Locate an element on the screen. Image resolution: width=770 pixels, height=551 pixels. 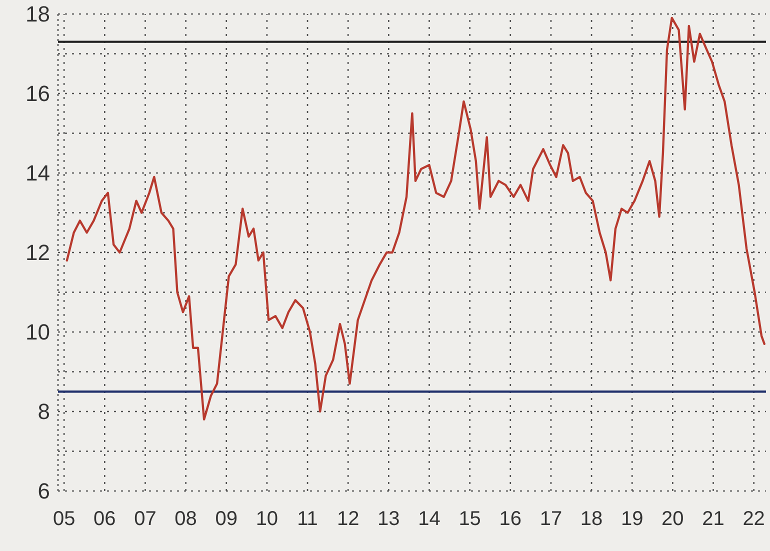
x-tick-label: 10 is located at coordinates (267, 519).